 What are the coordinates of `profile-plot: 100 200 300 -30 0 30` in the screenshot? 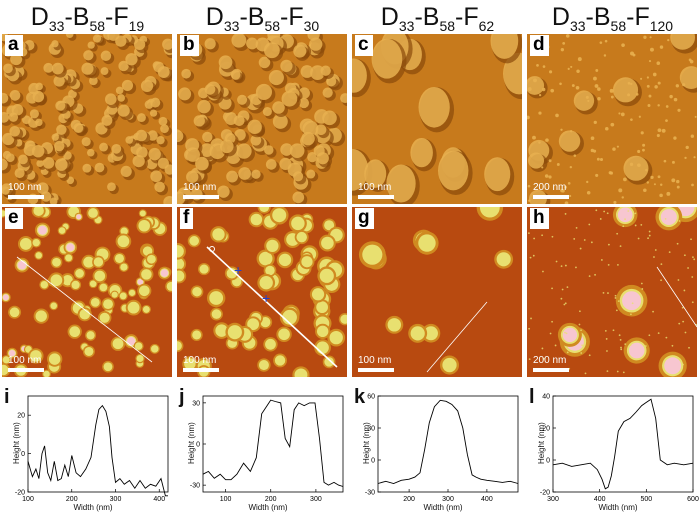 It's located at (267, 449).